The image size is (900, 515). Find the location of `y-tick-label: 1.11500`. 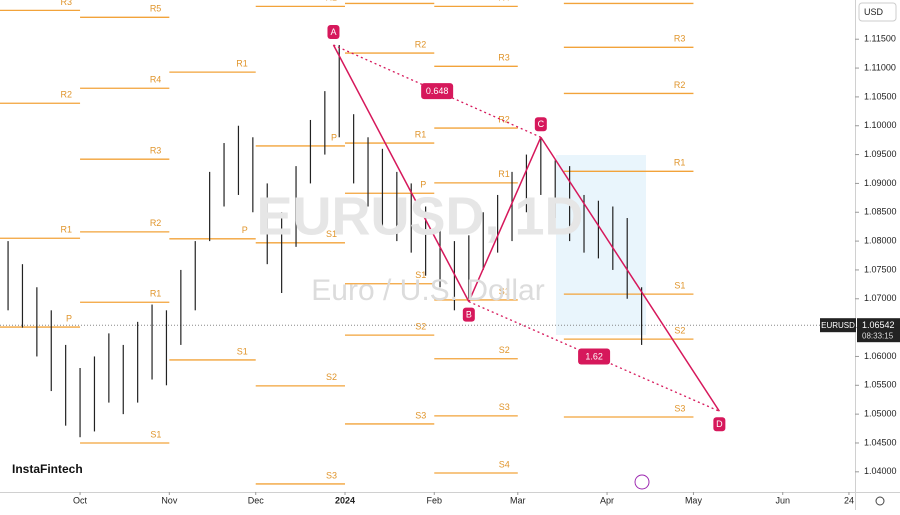

y-tick-label: 1.11500 is located at coordinates (880, 39).